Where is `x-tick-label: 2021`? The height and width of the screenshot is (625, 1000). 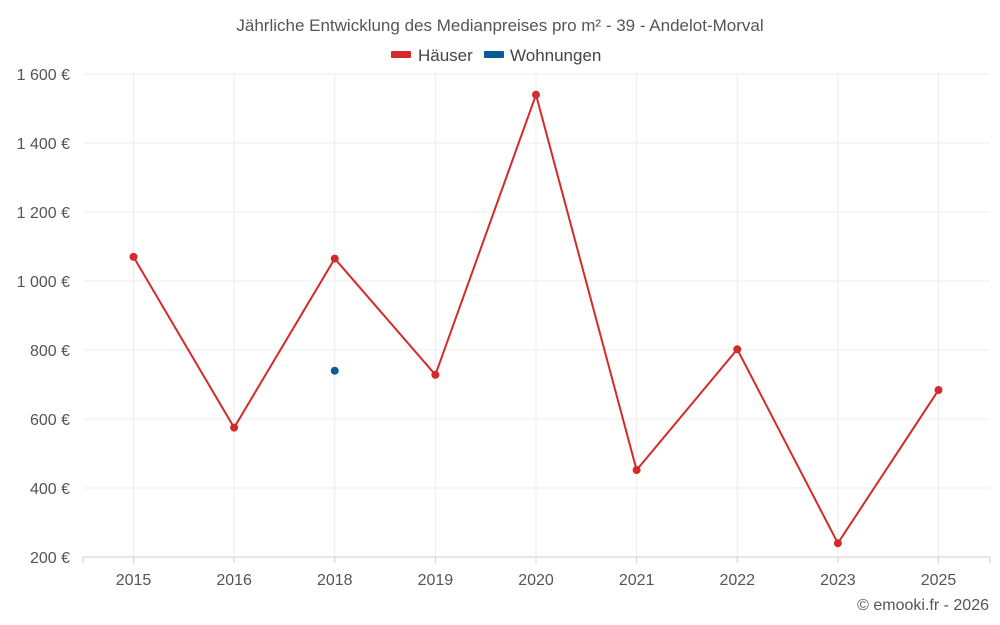 x-tick-label: 2021 is located at coordinates (637, 580).